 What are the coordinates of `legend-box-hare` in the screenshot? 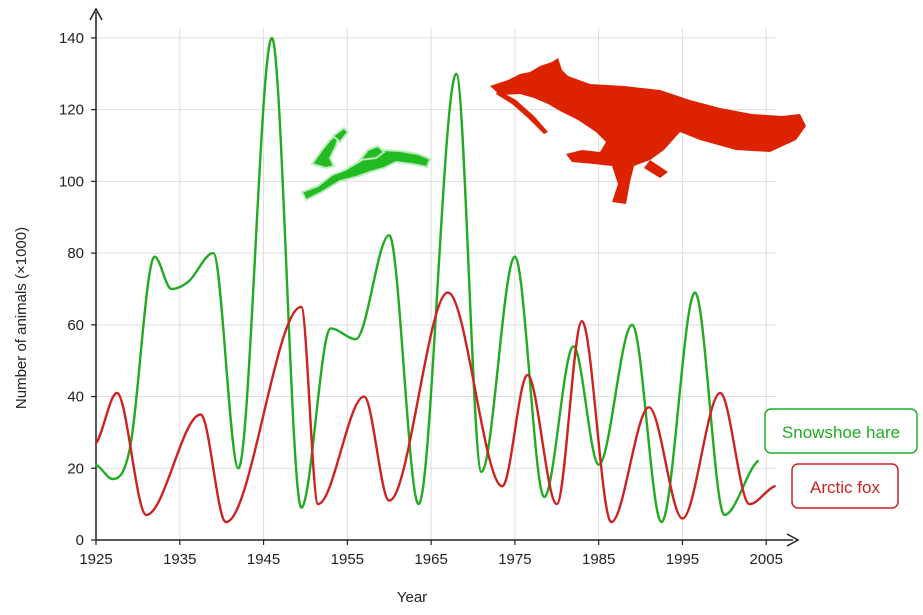 It's located at (841, 431).